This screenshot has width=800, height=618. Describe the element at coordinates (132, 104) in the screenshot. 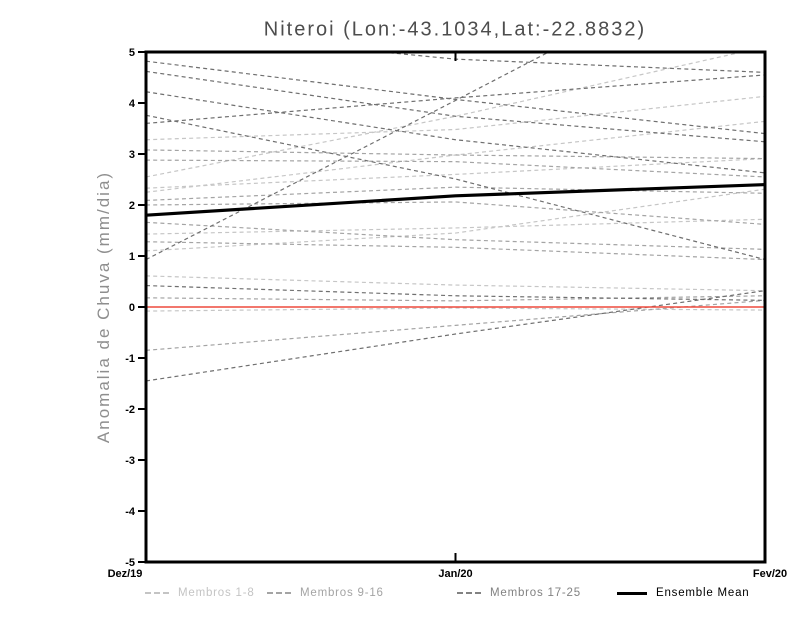

I see `y-tick-label: 4` at that location.